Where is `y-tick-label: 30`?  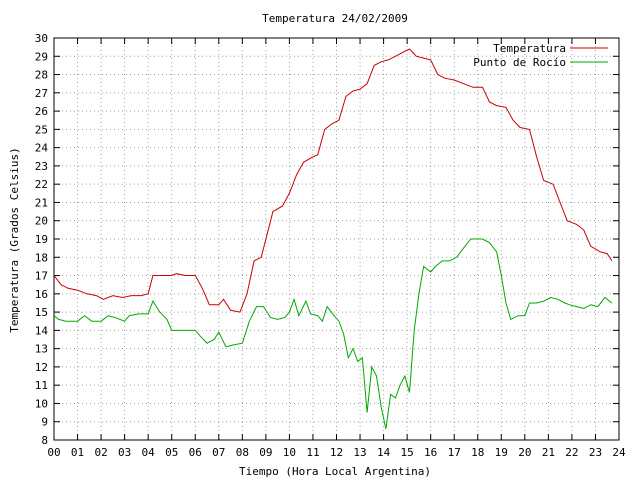 y-tick-label: 30 is located at coordinates (41, 38).